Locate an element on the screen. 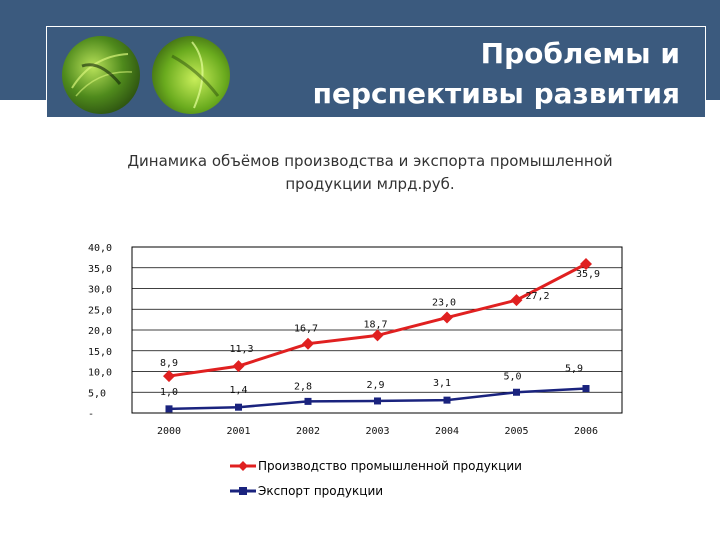 The height and width of the screenshot is (540, 720). y-tick-label: 35,0 is located at coordinates (100, 269).